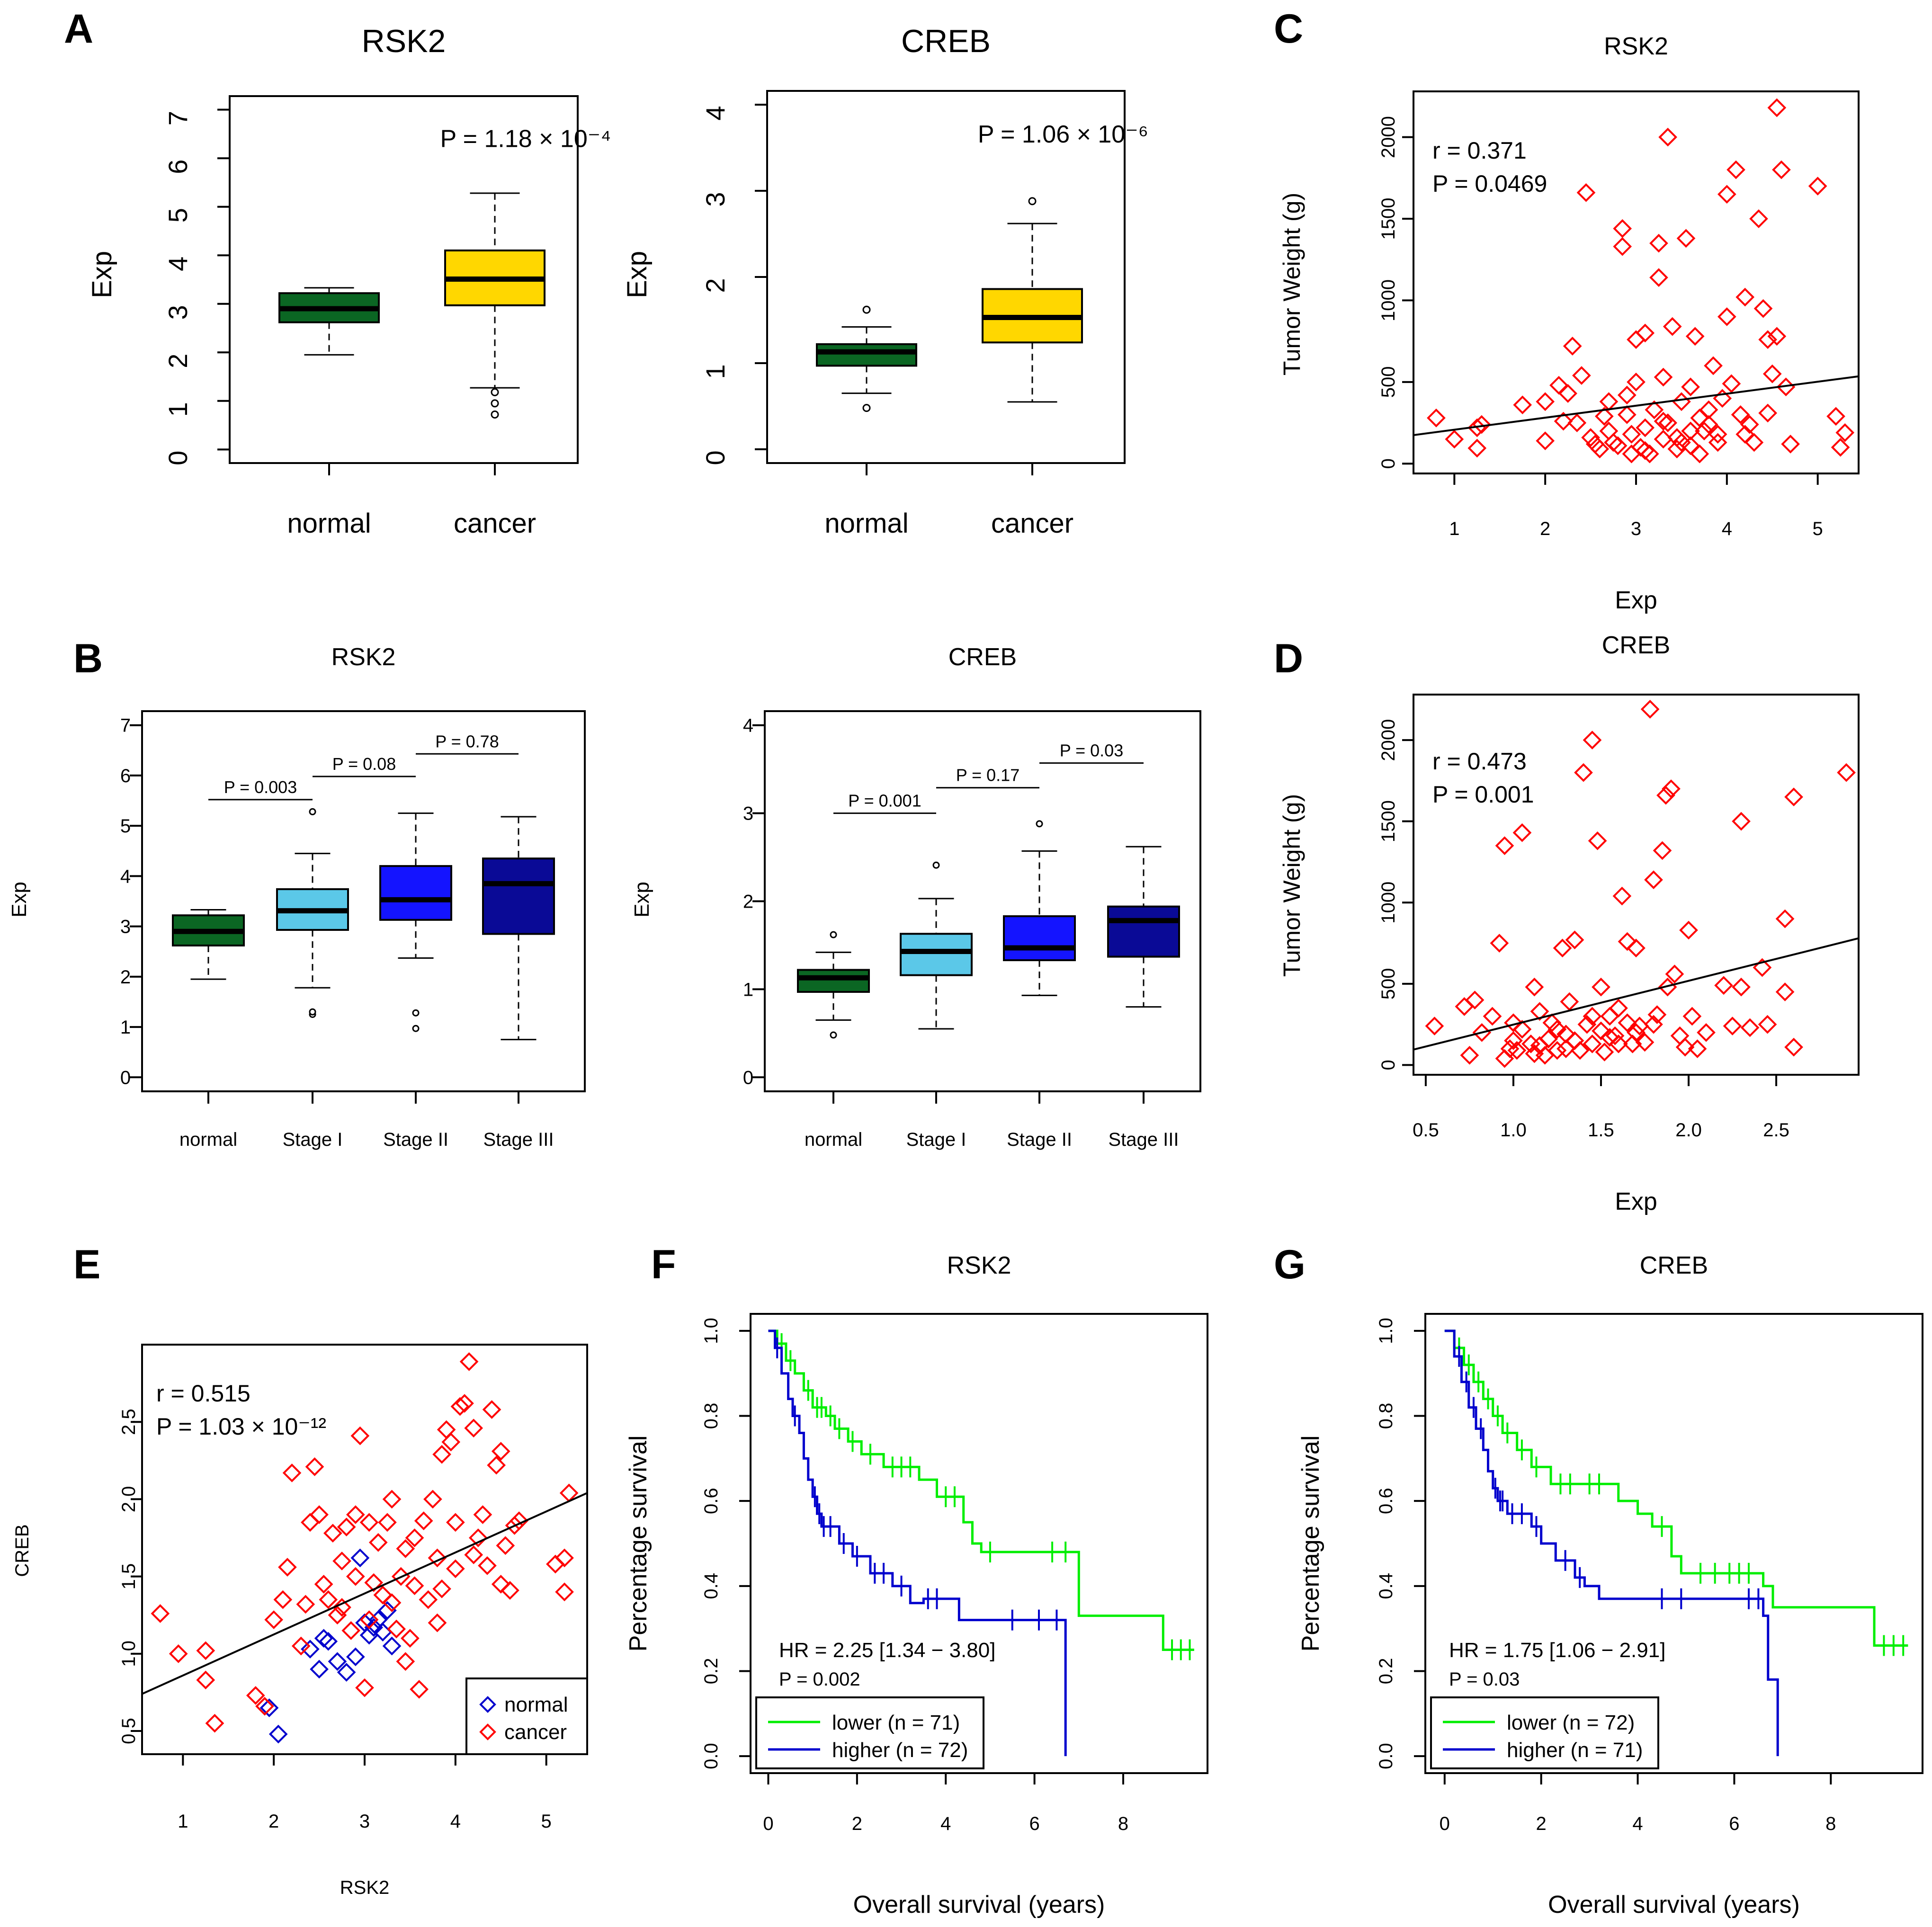  I want to click on y-tick-label: 1500, so click(1388, 821).